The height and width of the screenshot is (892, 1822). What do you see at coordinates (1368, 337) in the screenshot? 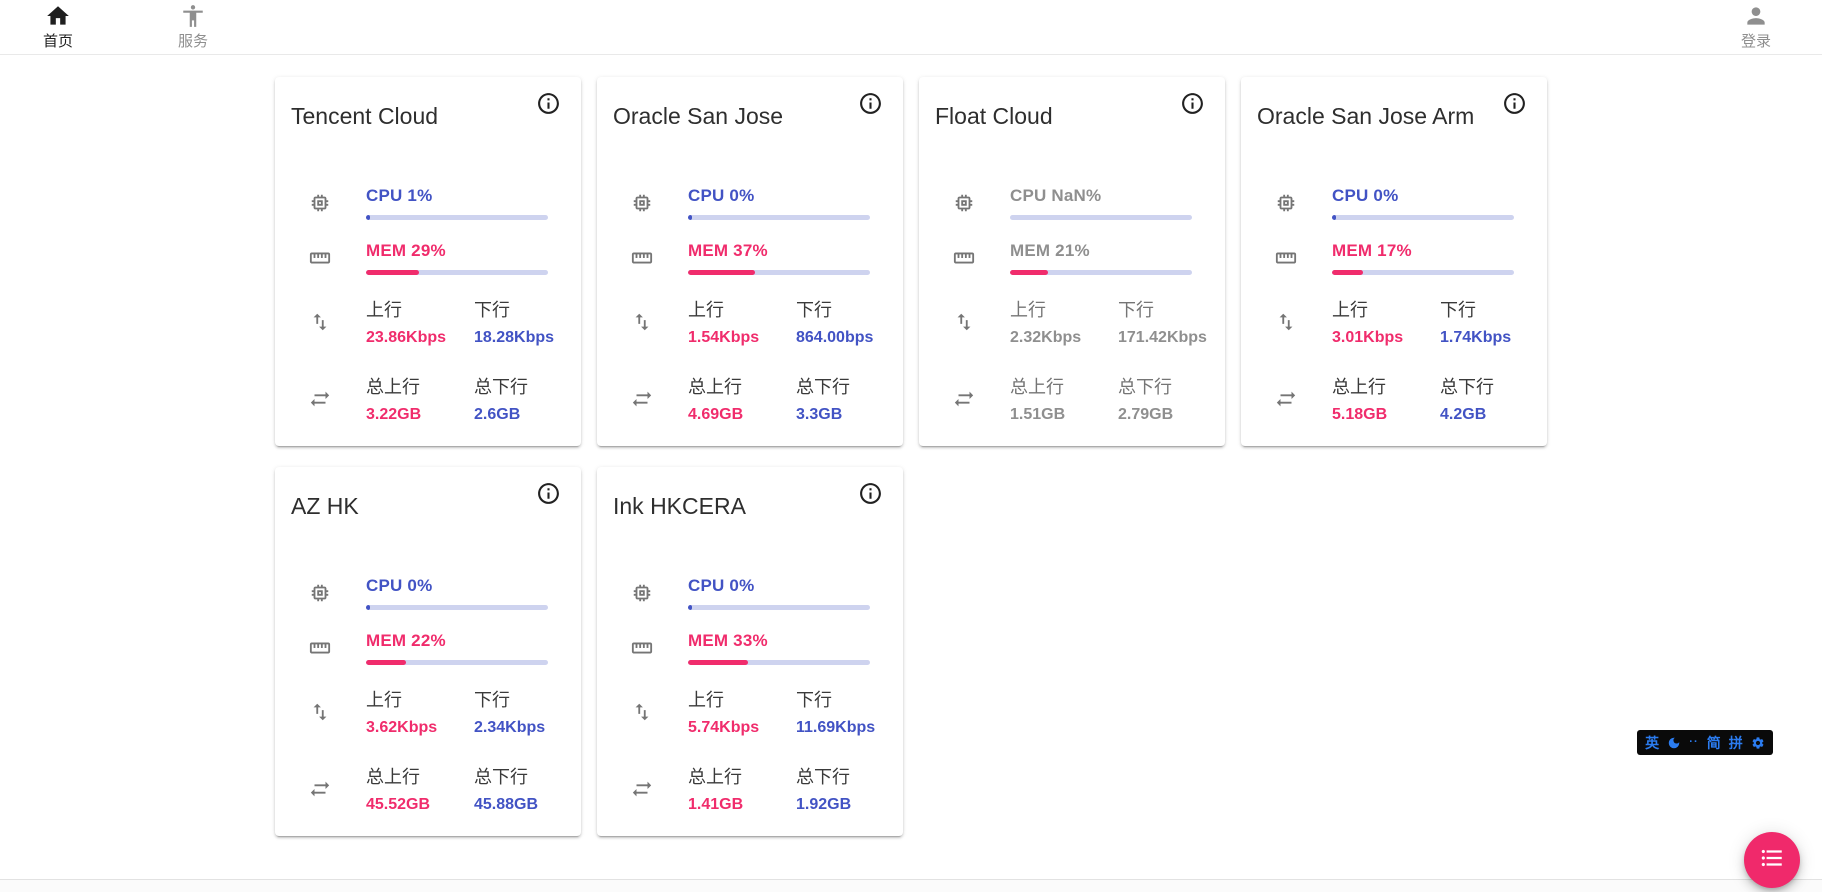
I see `upload-value: 3.01Kbps` at bounding box center [1368, 337].